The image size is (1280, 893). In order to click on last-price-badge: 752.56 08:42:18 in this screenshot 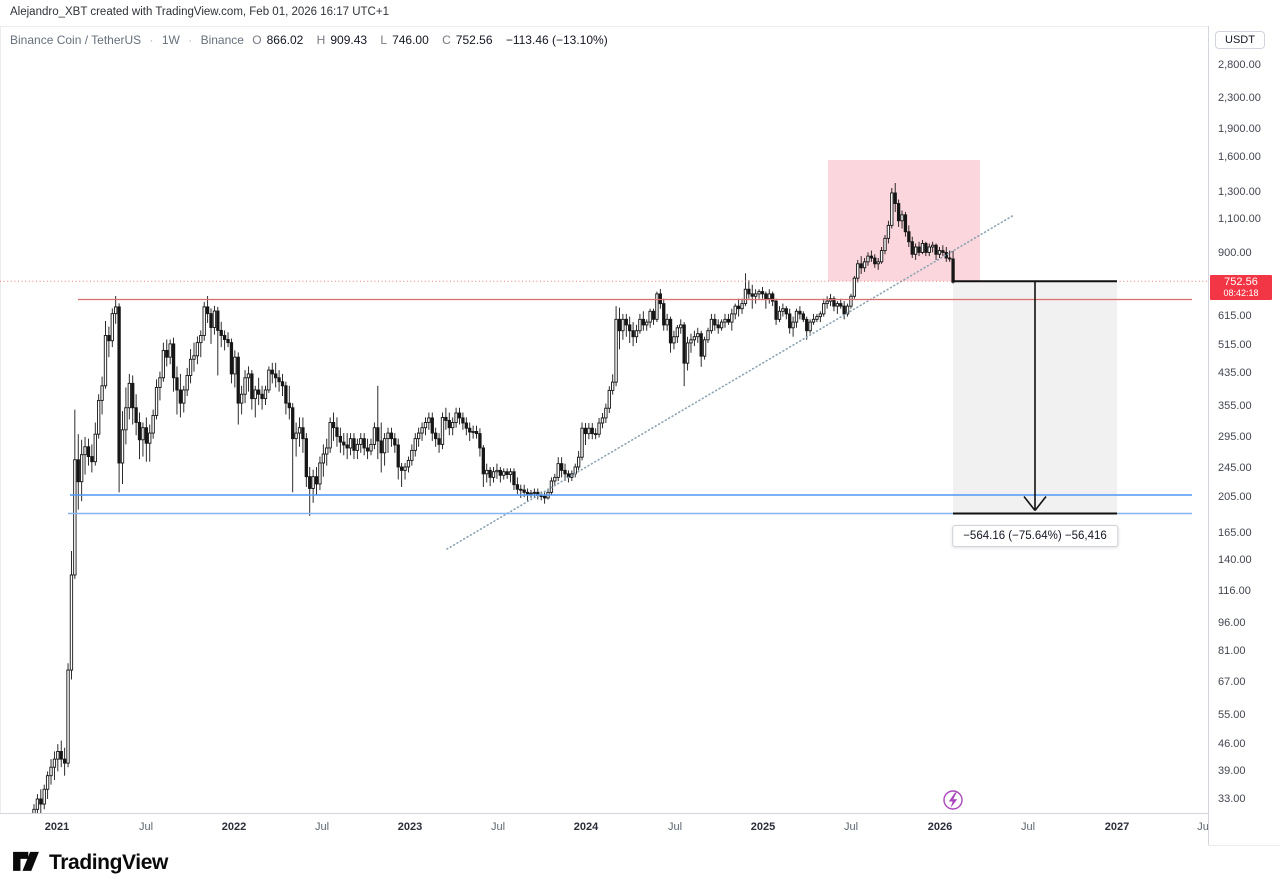, I will do `click(1241, 288)`.